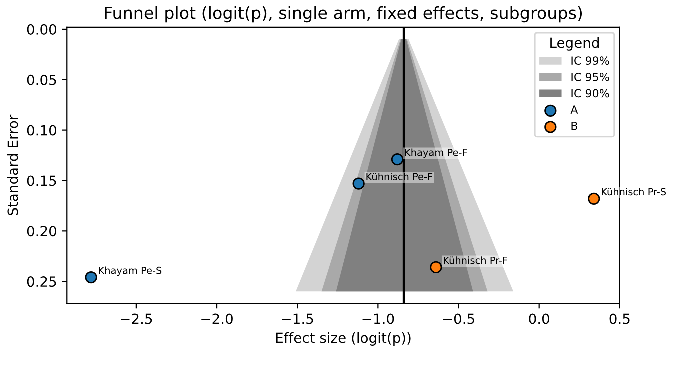 This screenshot has height=366, width=685. What do you see at coordinates (591, 61) in the screenshot?
I see `legend-label: IC 99%` at bounding box center [591, 61].